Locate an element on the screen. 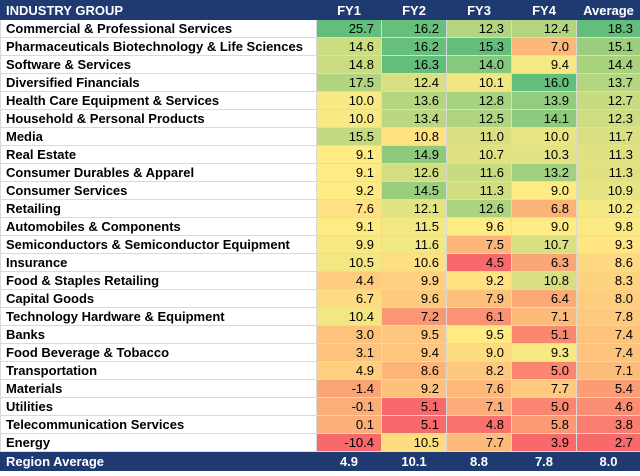 The image size is (640, 476). region-average-fy3: 8.8 is located at coordinates (479, 461).